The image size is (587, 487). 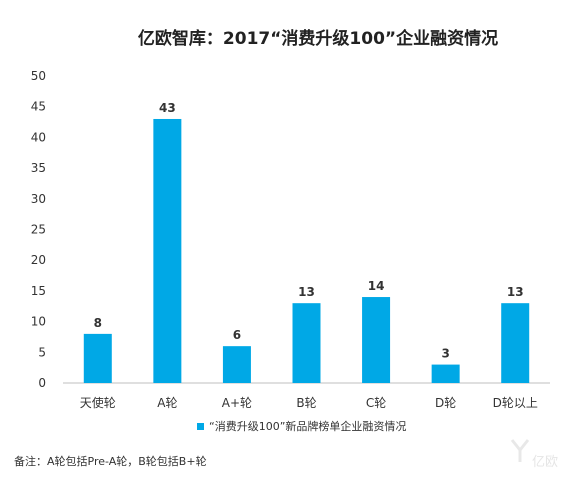 What do you see at coordinates (534, 454) in the screenshot?
I see `watermark-logo: 亿欧` at bounding box center [534, 454].